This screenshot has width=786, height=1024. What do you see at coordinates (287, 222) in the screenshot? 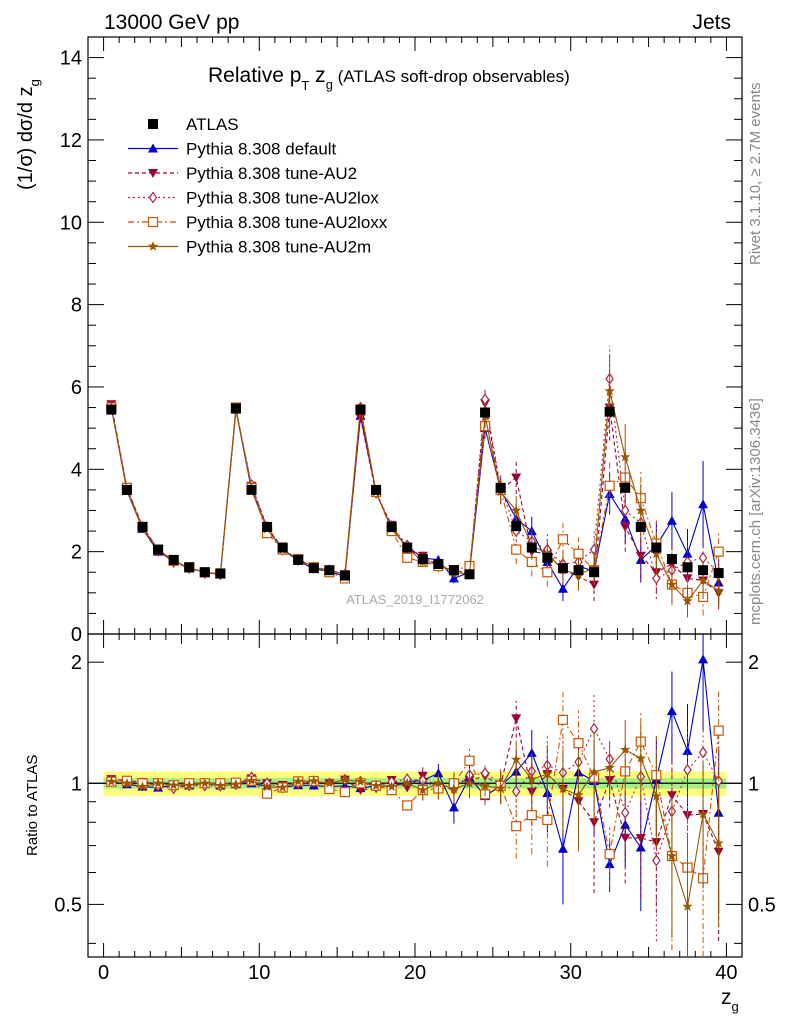
I see `legend-label: Pythia 8.308 tune-AU2loxx` at bounding box center [287, 222].